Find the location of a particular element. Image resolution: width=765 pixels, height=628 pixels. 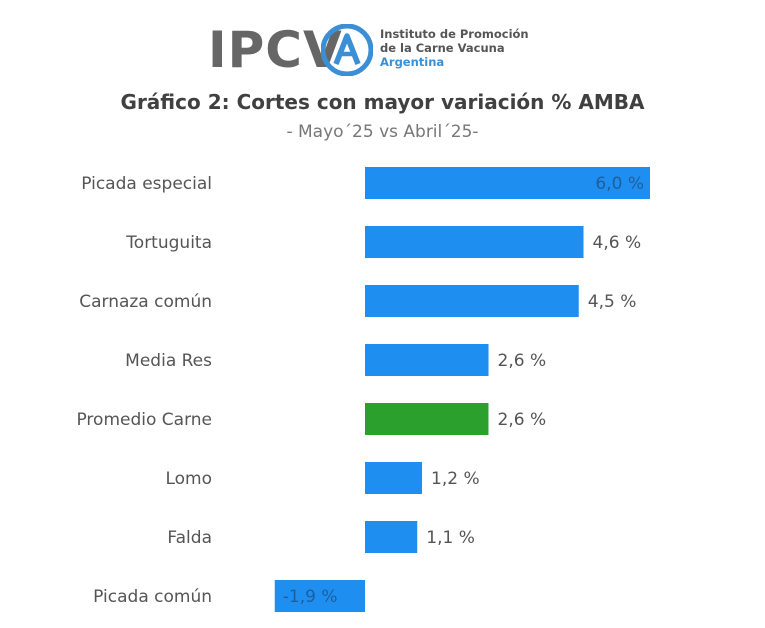

value-label-1: 4,6 % is located at coordinates (617, 243).